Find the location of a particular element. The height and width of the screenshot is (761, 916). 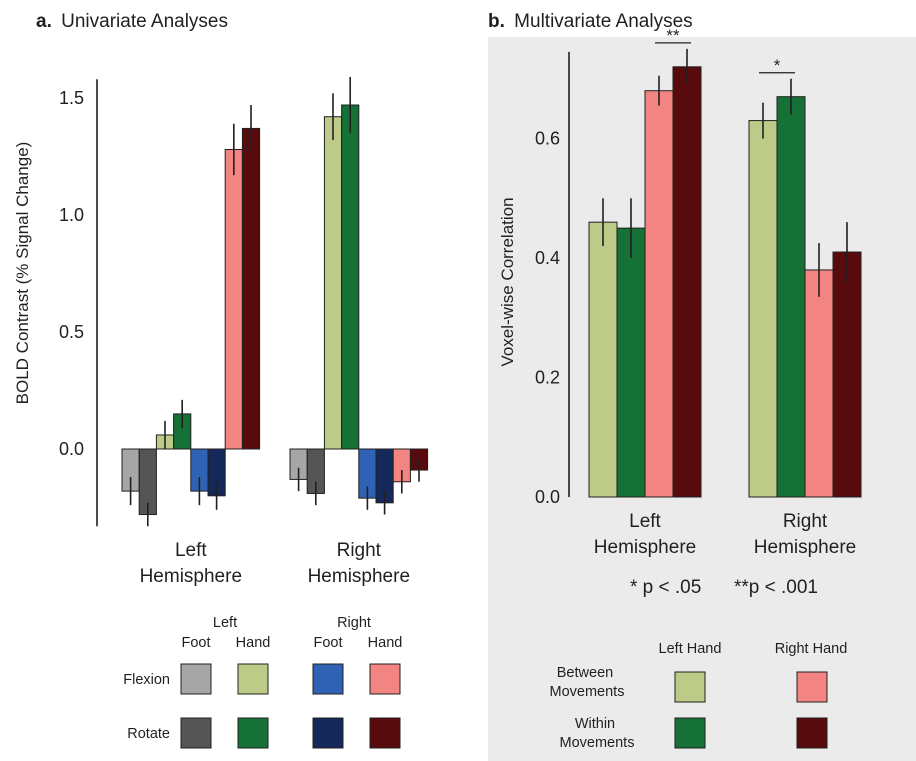

panel-b-category-label: Right is located at coordinates (805, 521).